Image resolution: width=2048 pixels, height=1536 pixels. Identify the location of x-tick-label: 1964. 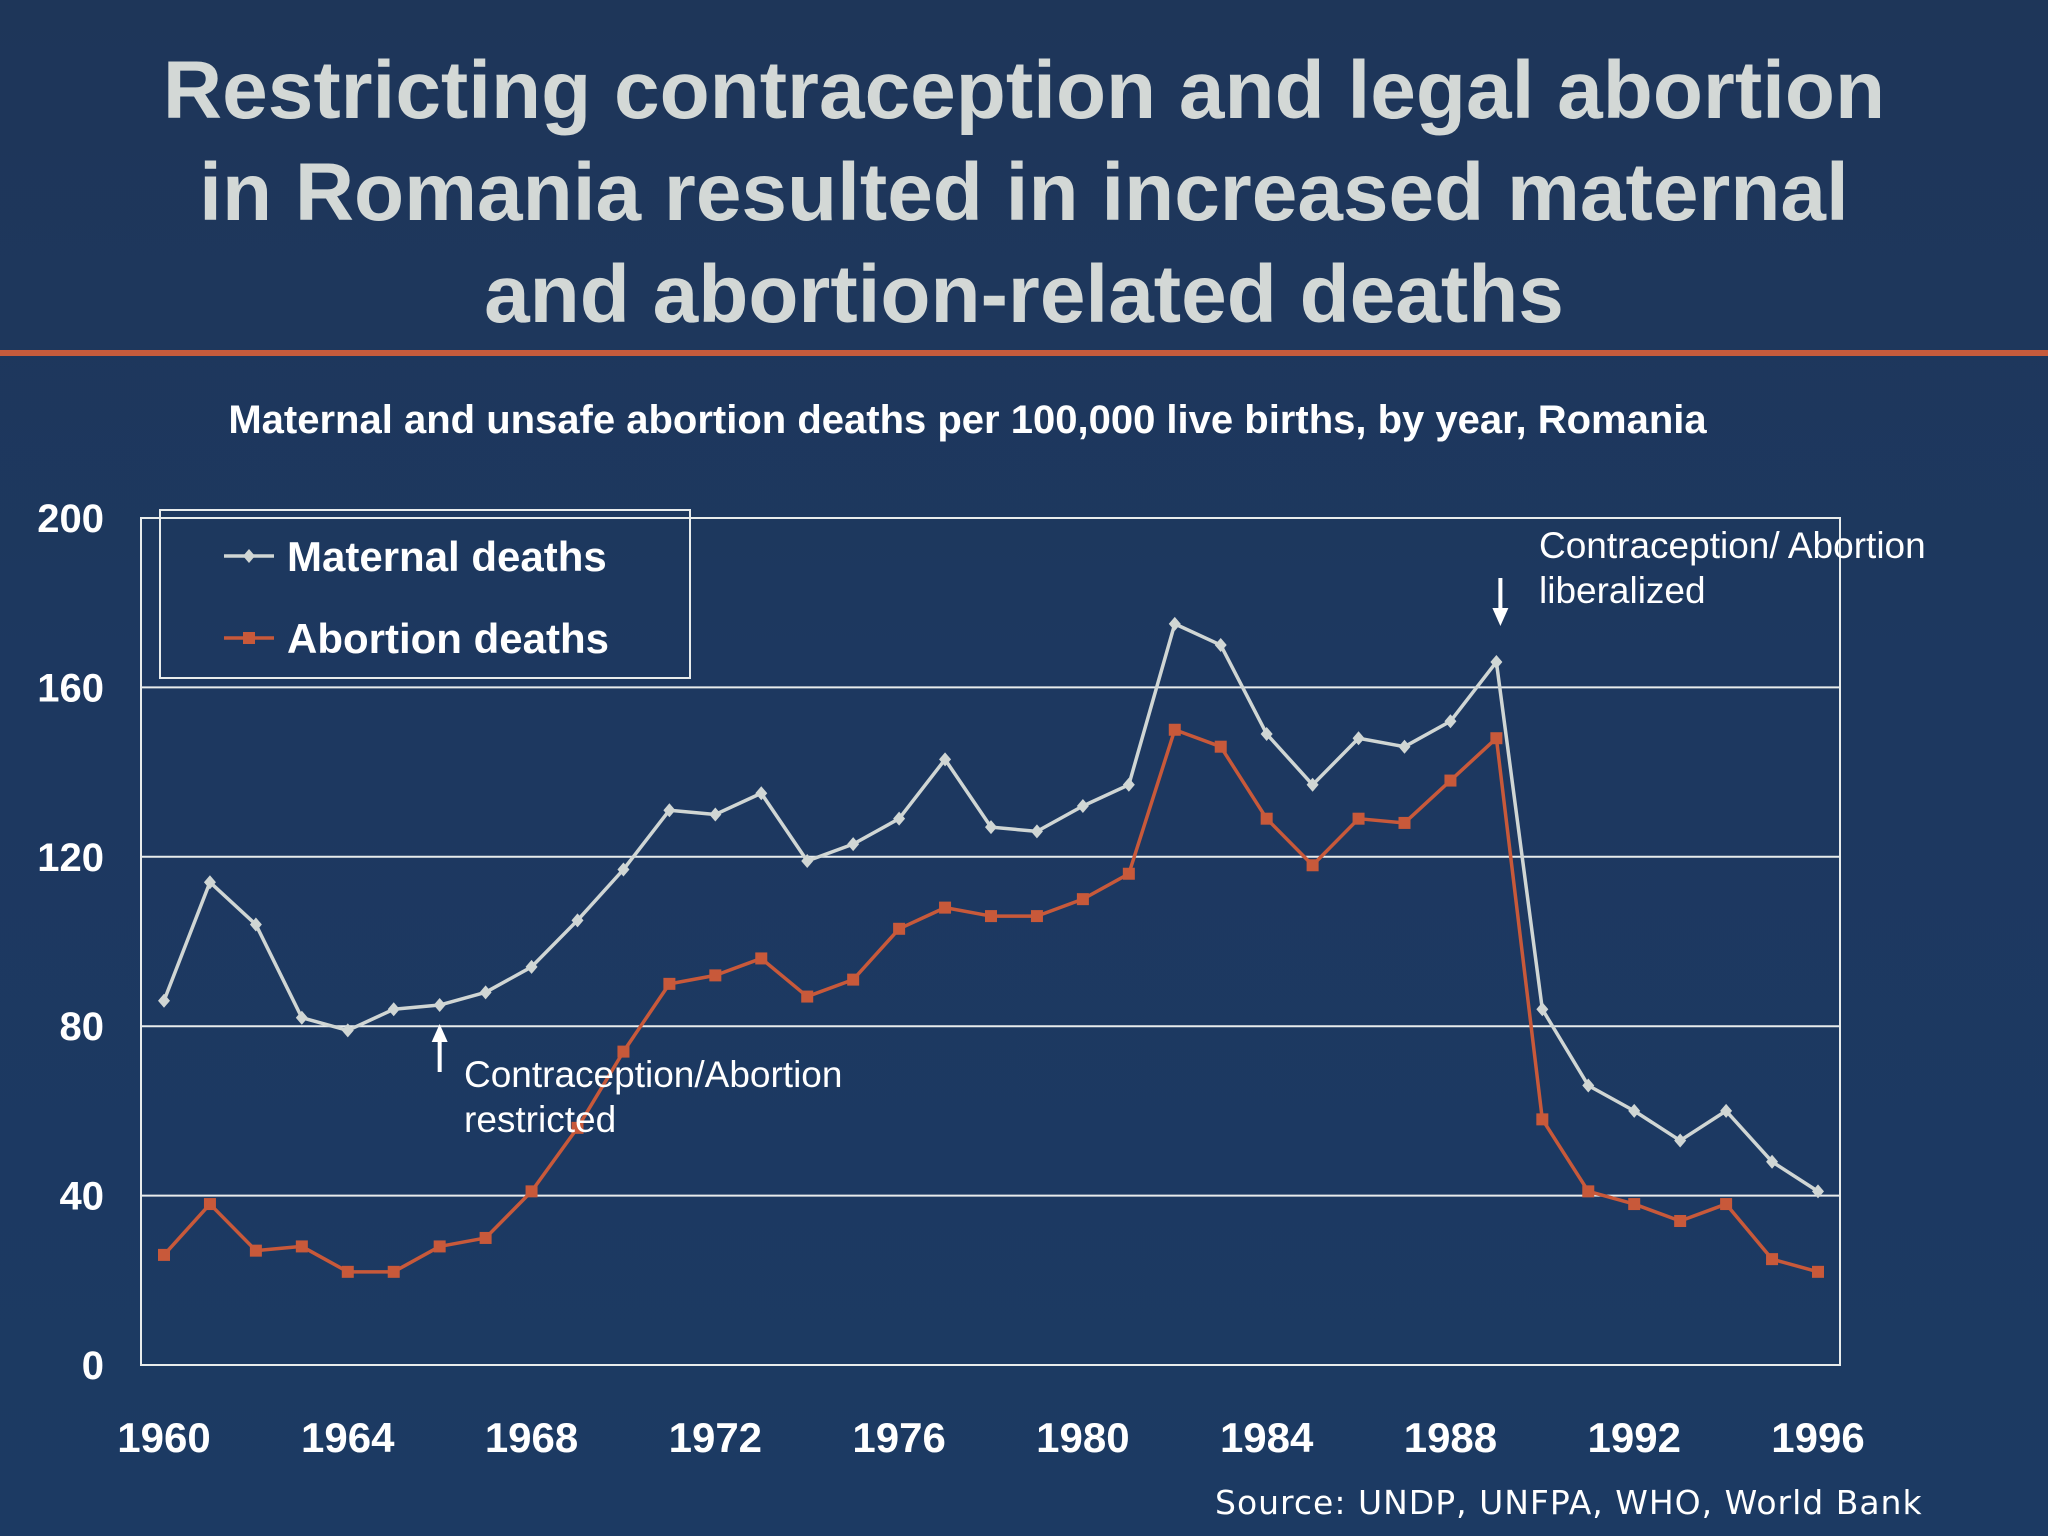
(348, 1437).